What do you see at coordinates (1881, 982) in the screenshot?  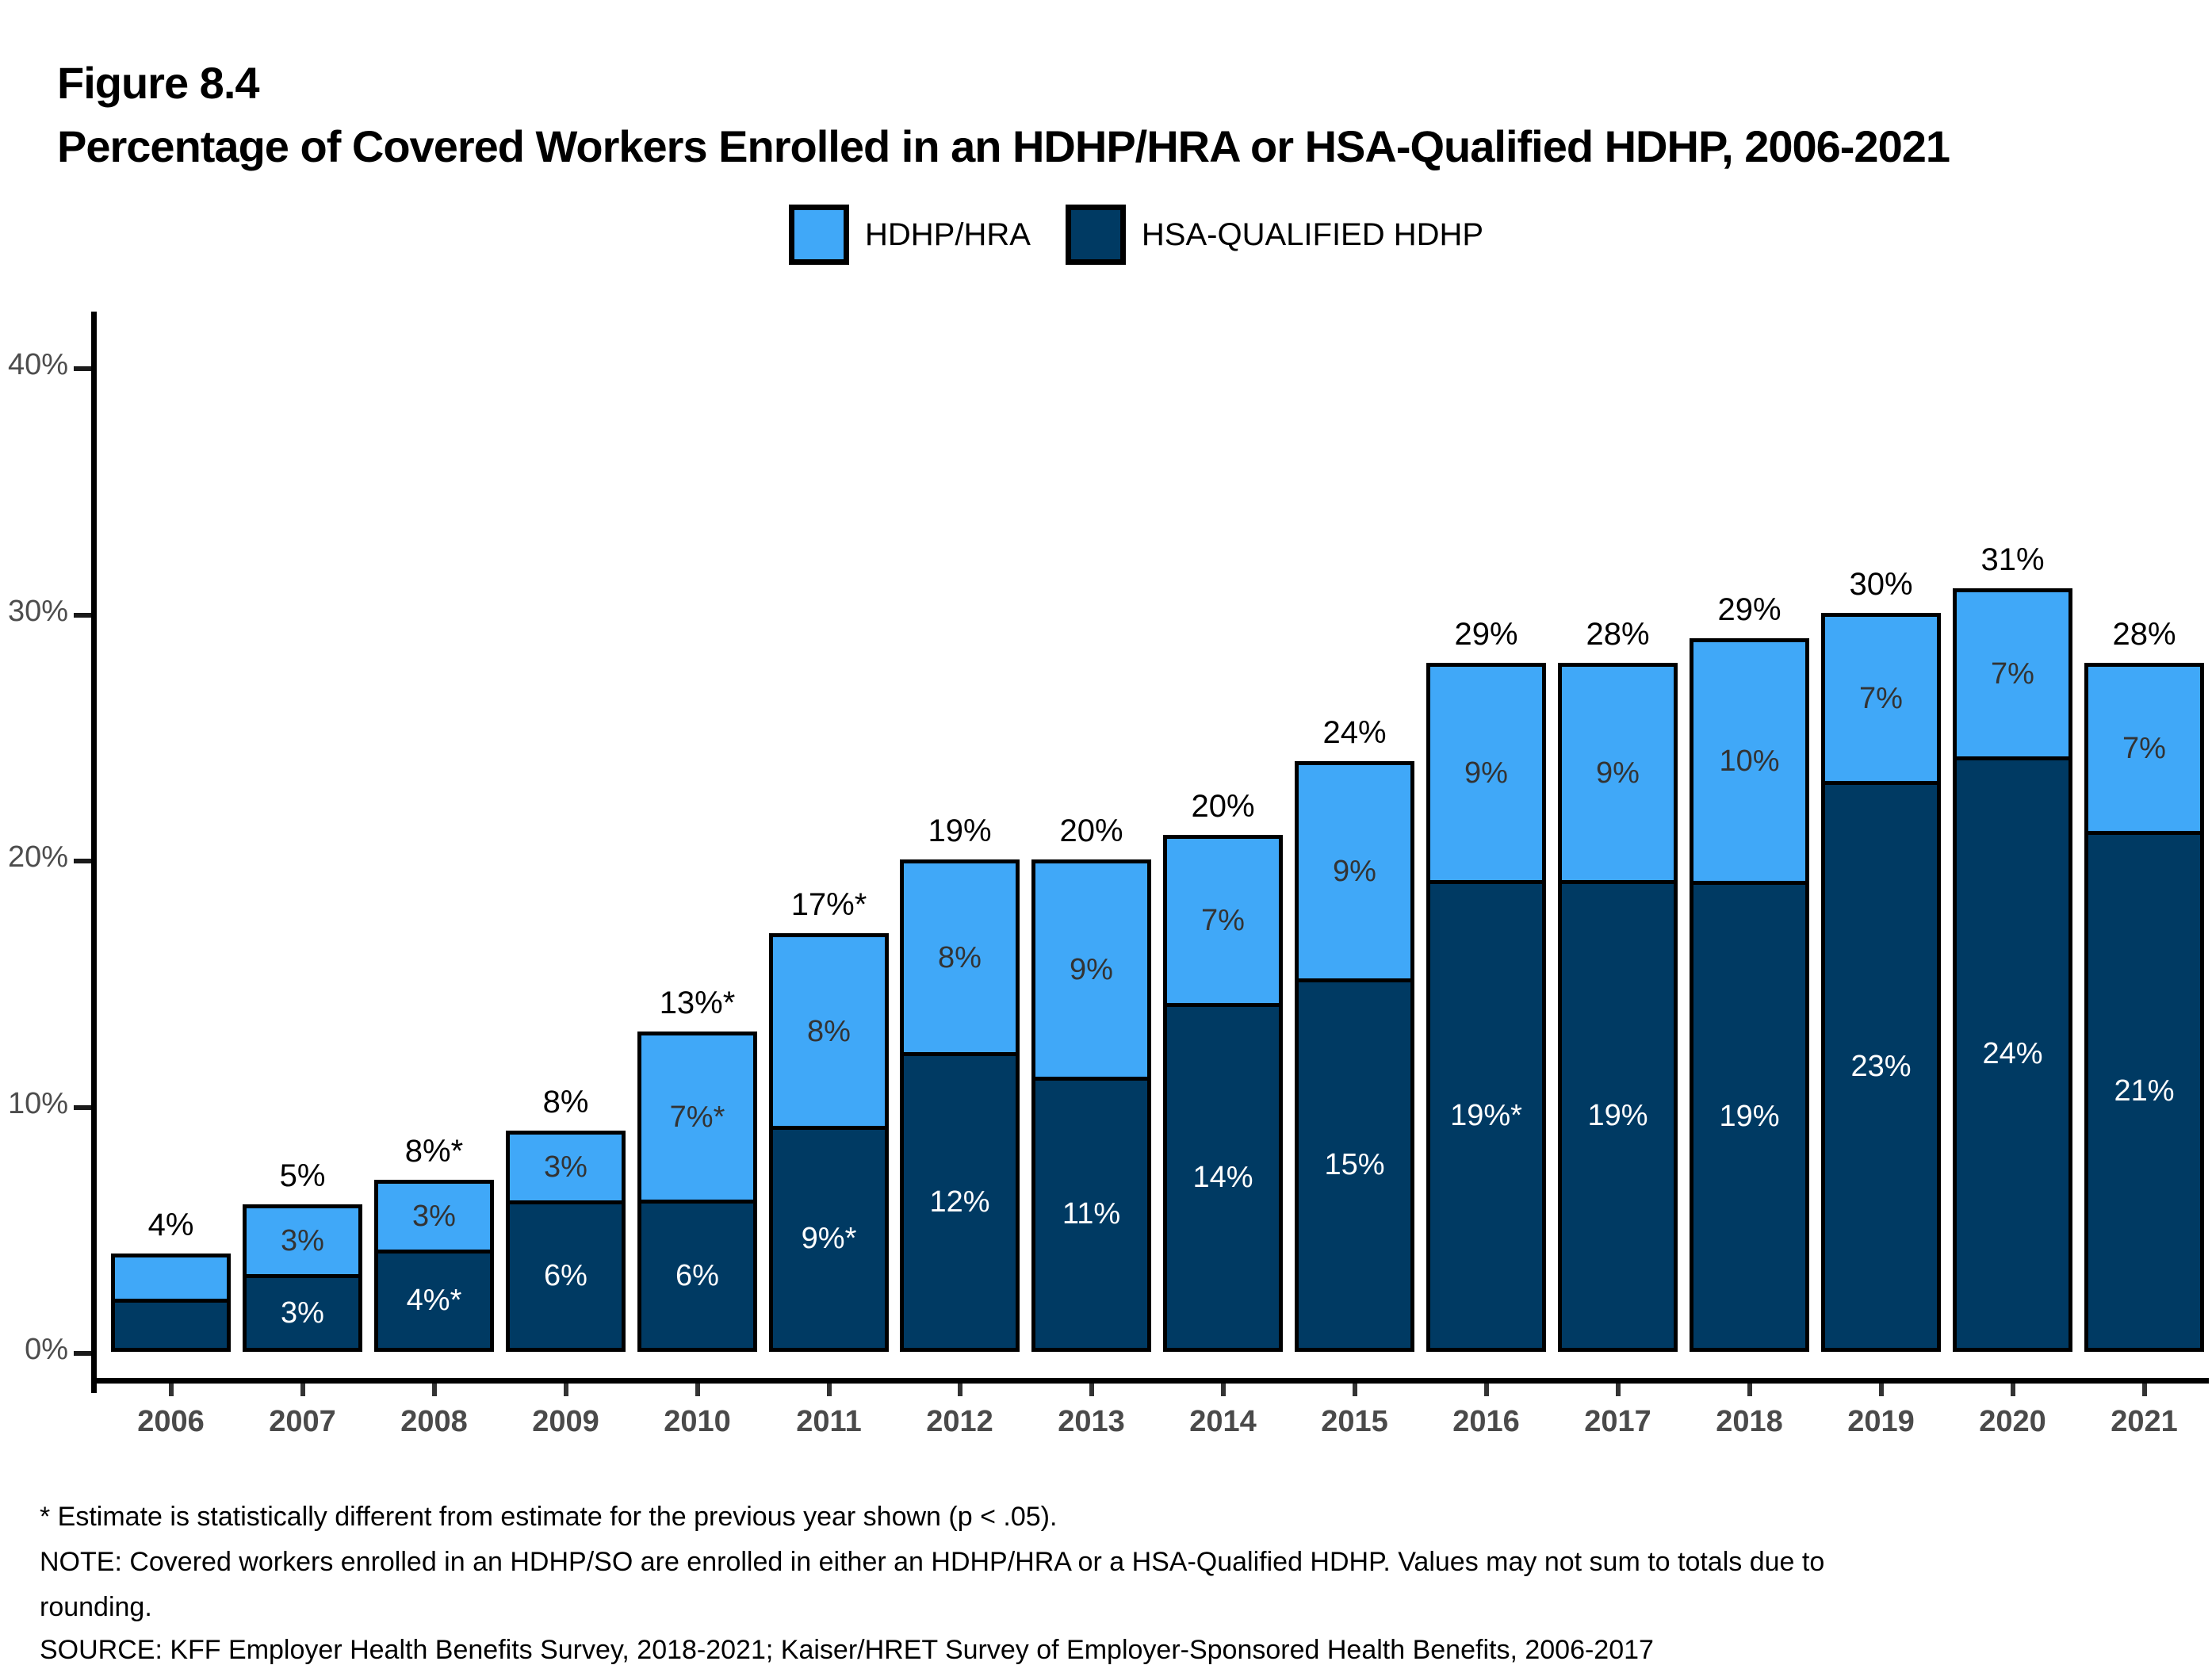 I see `bar-2019: 7% 23%` at bounding box center [1881, 982].